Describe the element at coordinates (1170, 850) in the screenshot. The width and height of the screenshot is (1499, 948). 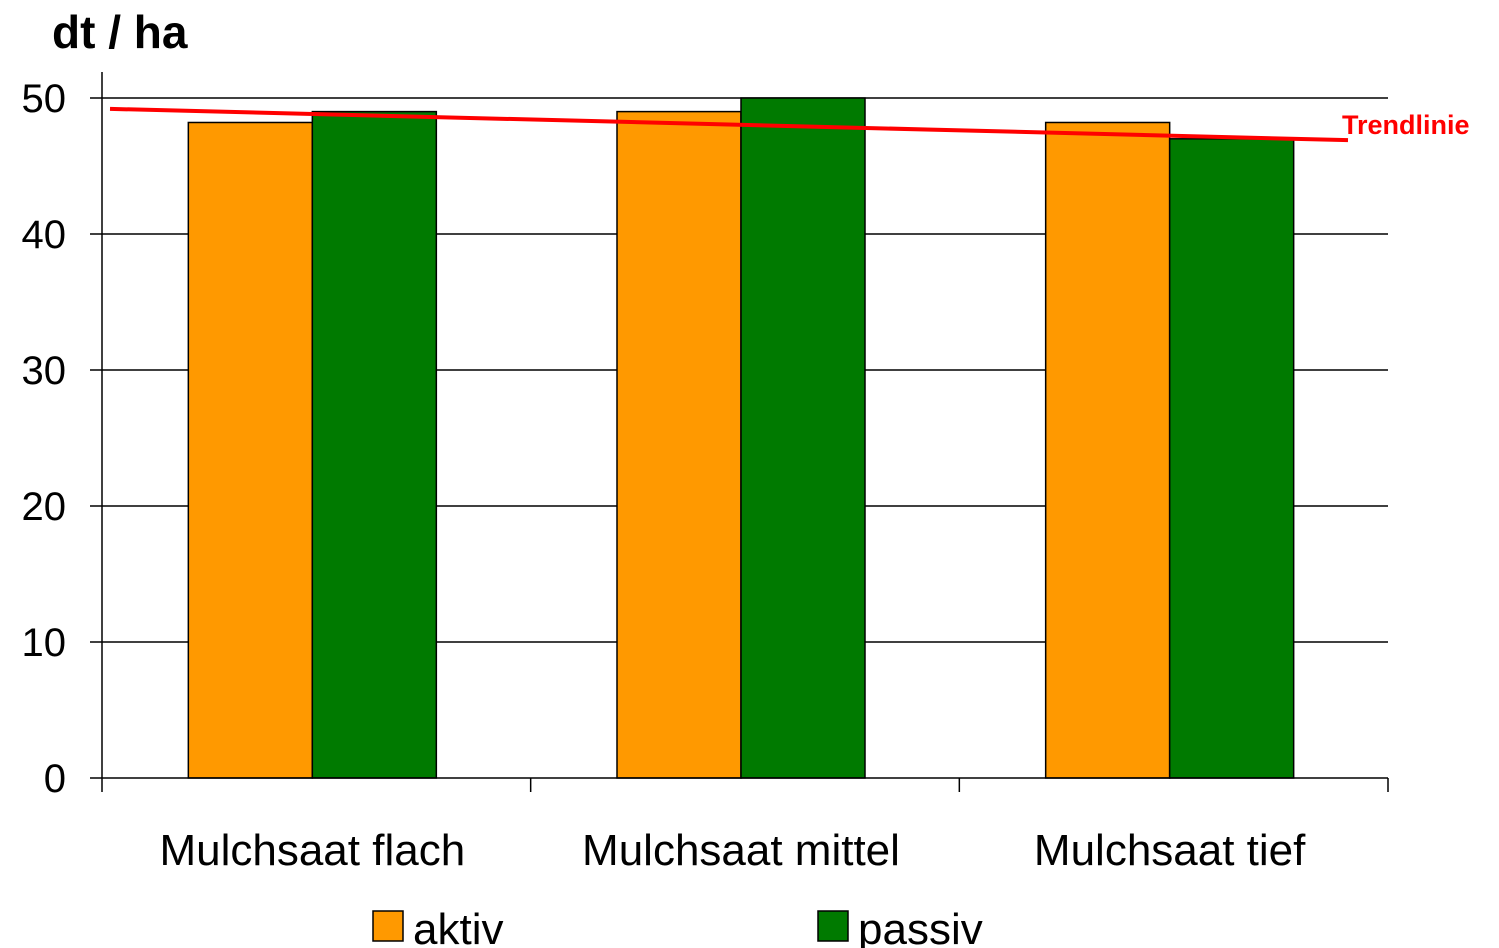
I see `x-category-label: Mulchsaat tief` at that location.